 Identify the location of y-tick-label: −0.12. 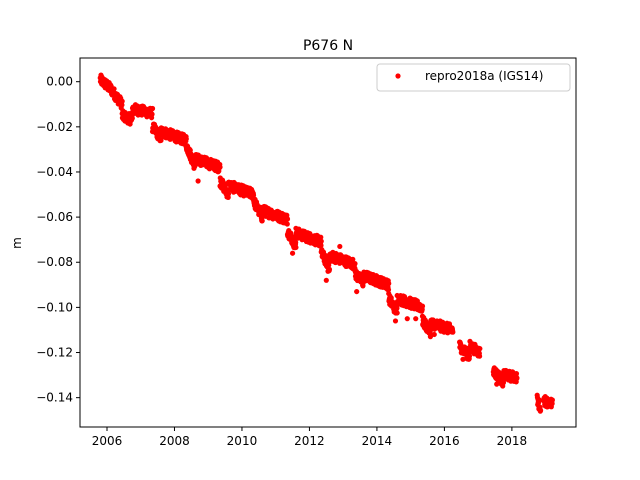
(54, 353).